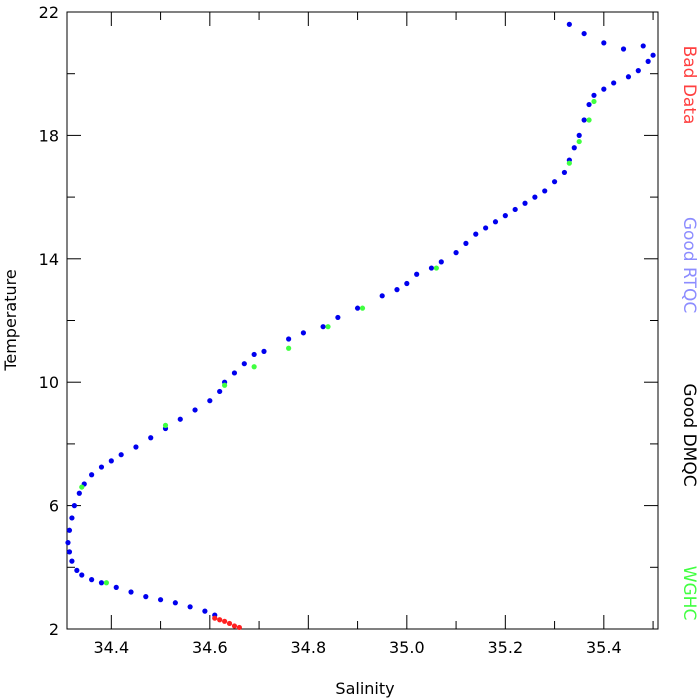 The width and height of the screenshot is (700, 700). Describe the element at coordinates (49, 135) in the screenshot. I see `y-tick-label: 18` at that location.